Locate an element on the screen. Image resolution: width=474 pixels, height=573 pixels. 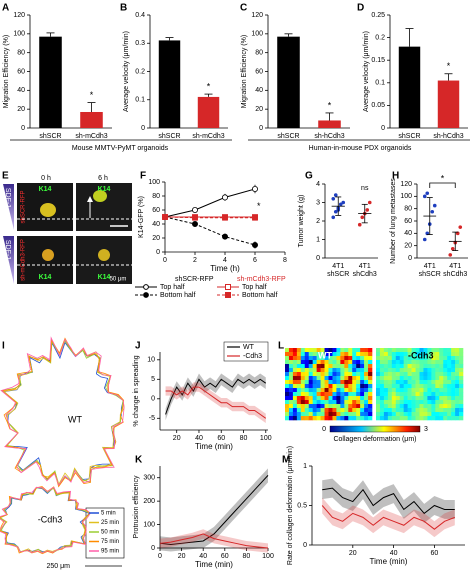
x-axis-label: Time (h) is located at coordinates (225, 268).